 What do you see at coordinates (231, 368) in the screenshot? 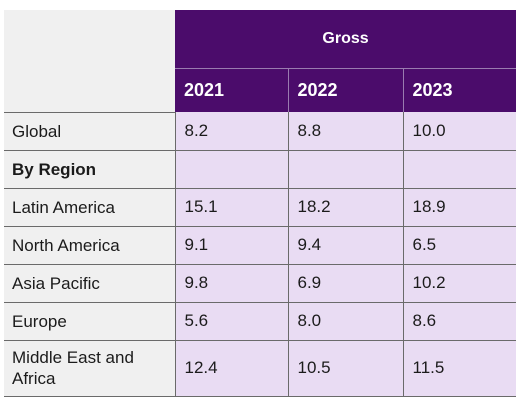
I see `table-cell: 12.4` at bounding box center [231, 368].